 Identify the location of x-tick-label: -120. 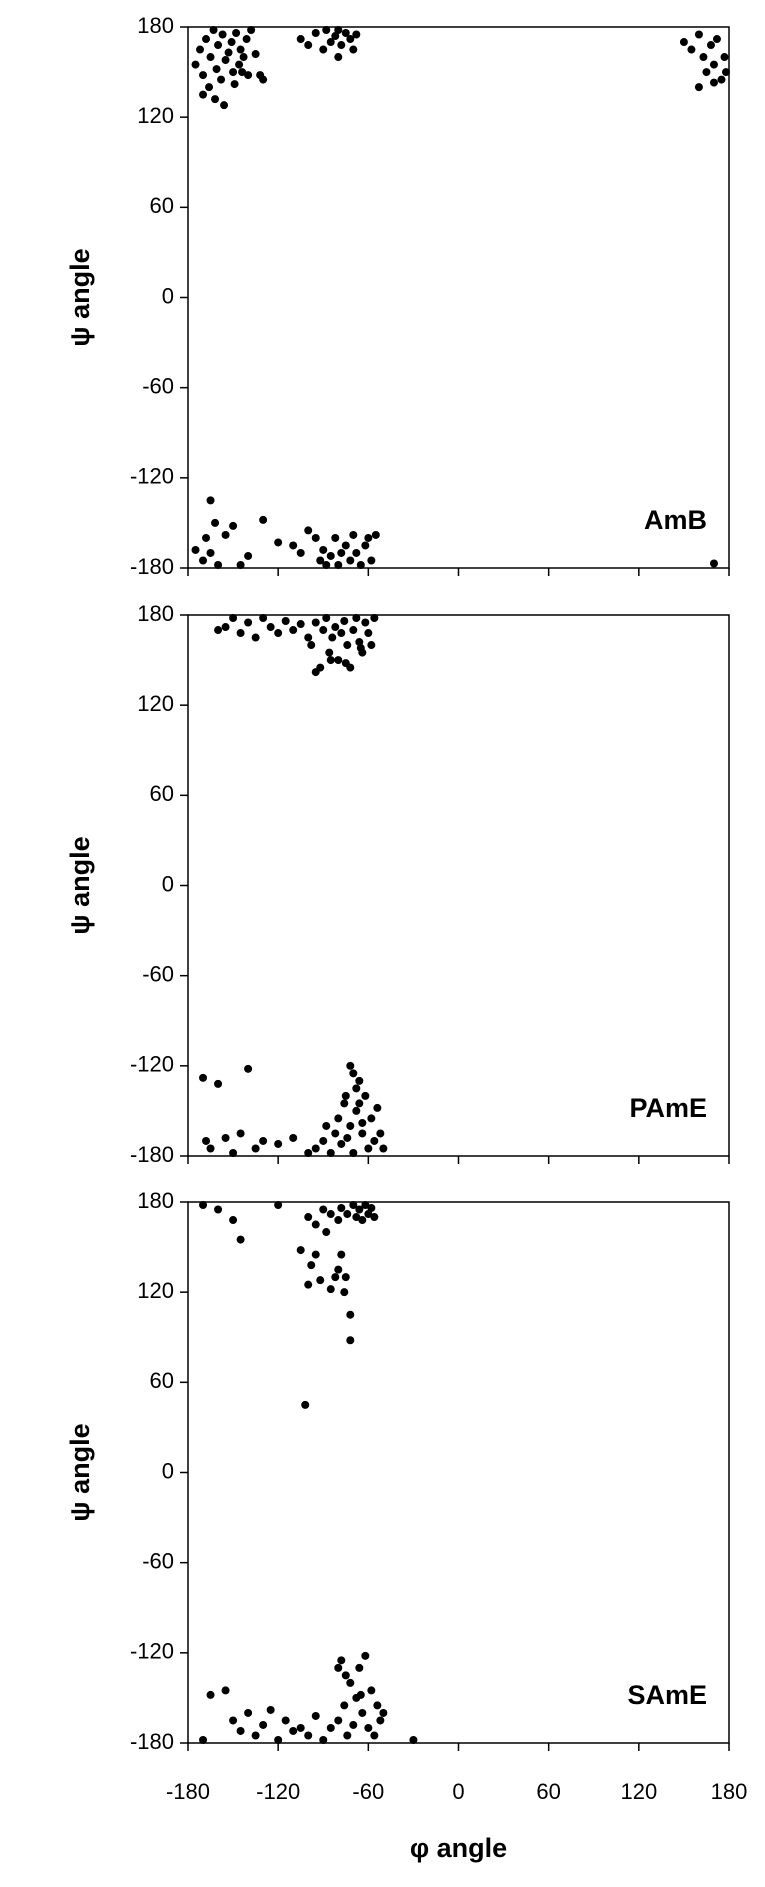
(278, 1791).